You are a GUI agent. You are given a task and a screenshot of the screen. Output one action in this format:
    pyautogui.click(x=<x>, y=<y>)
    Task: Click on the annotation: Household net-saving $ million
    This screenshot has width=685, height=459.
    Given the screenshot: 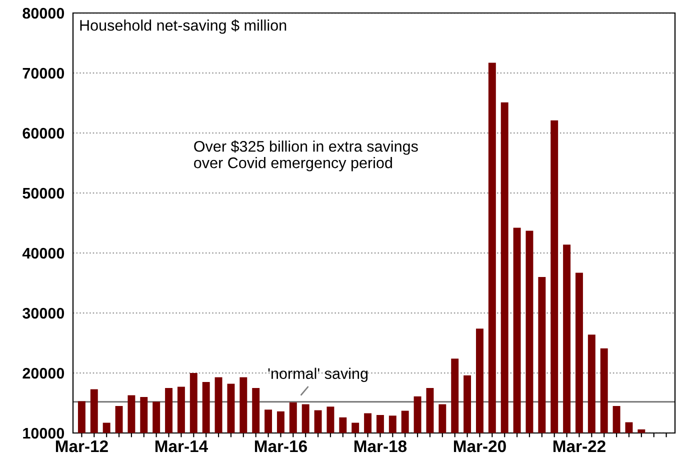 What is the action you would take?
    pyautogui.click(x=183, y=26)
    